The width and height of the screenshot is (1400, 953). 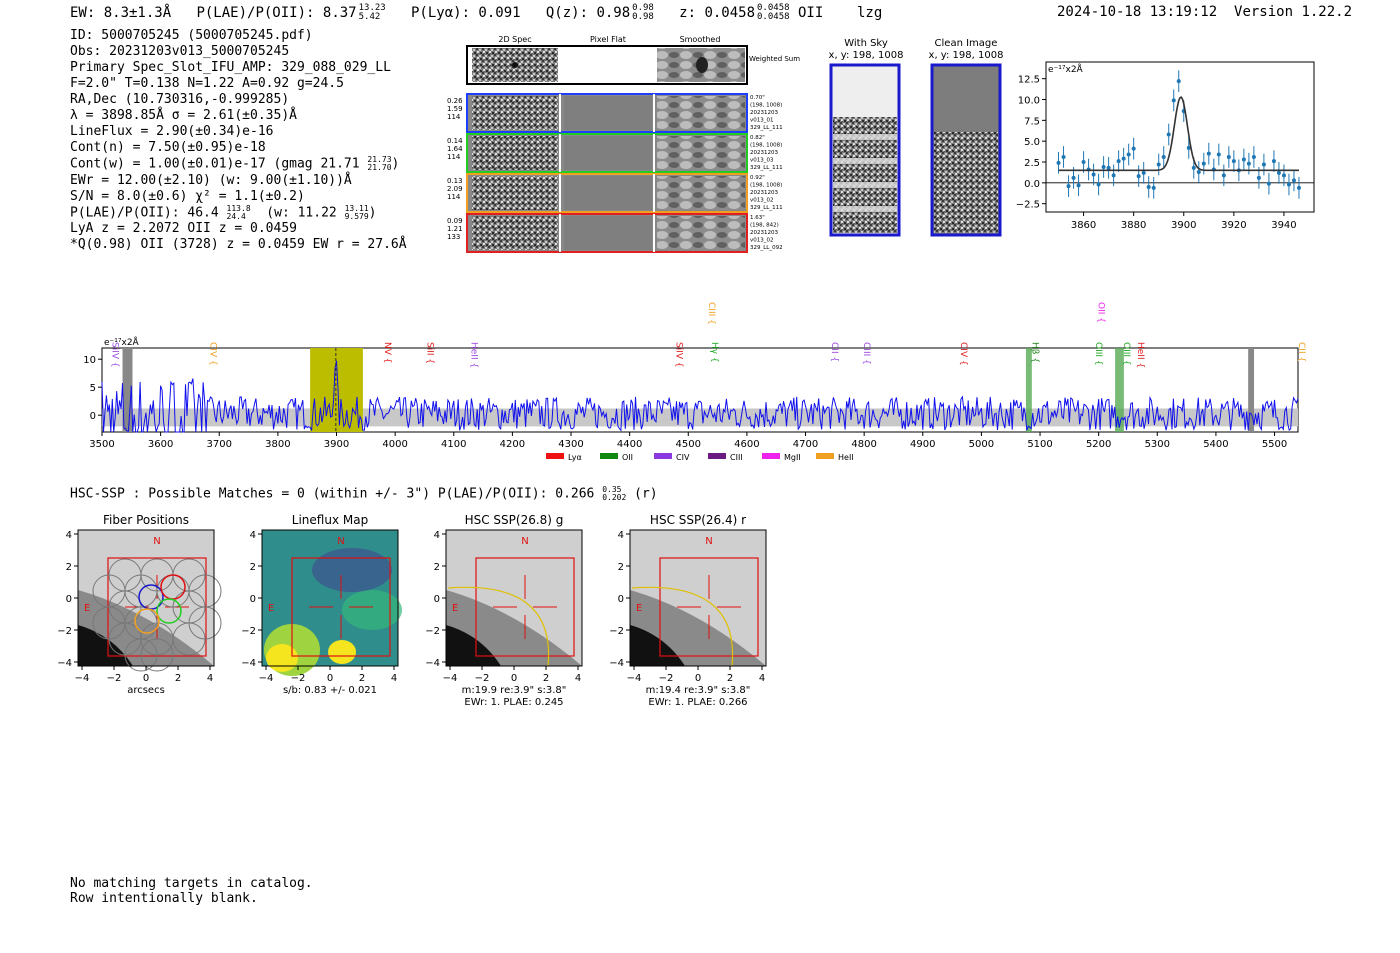 I want to click on spectrum-line-label: OIII {, so click(x=1126, y=354).